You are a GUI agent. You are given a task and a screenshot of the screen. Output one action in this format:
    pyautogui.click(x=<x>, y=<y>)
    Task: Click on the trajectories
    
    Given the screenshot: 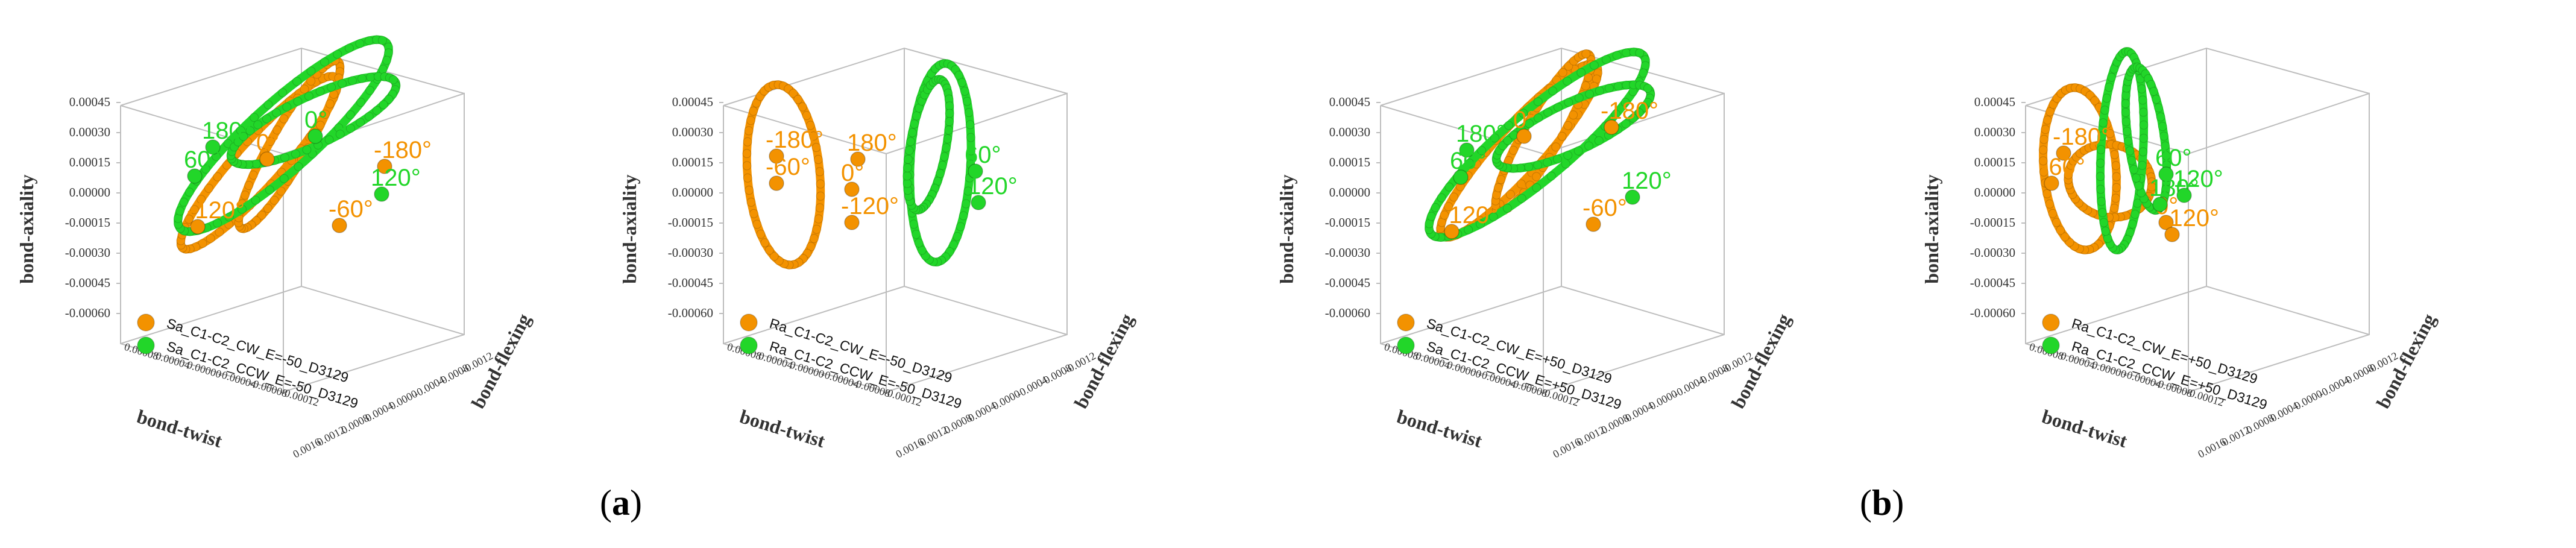 What is the action you would take?
    pyautogui.click(x=859, y=163)
    